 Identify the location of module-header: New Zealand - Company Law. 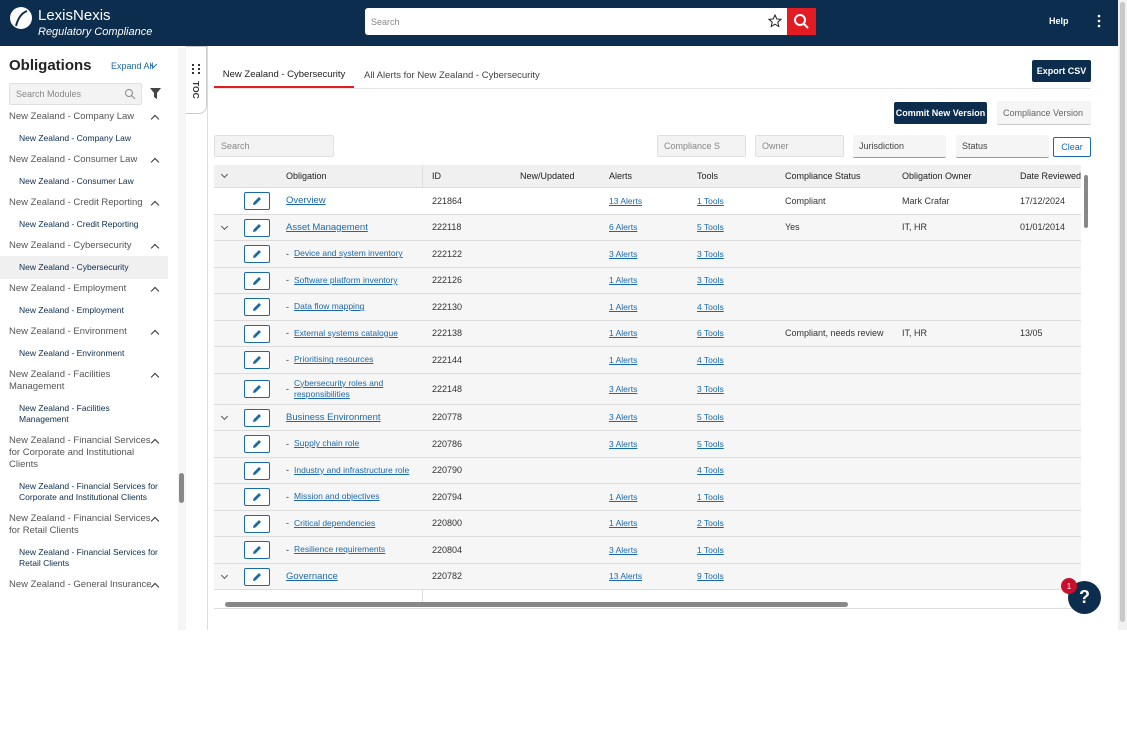
(89, 118).